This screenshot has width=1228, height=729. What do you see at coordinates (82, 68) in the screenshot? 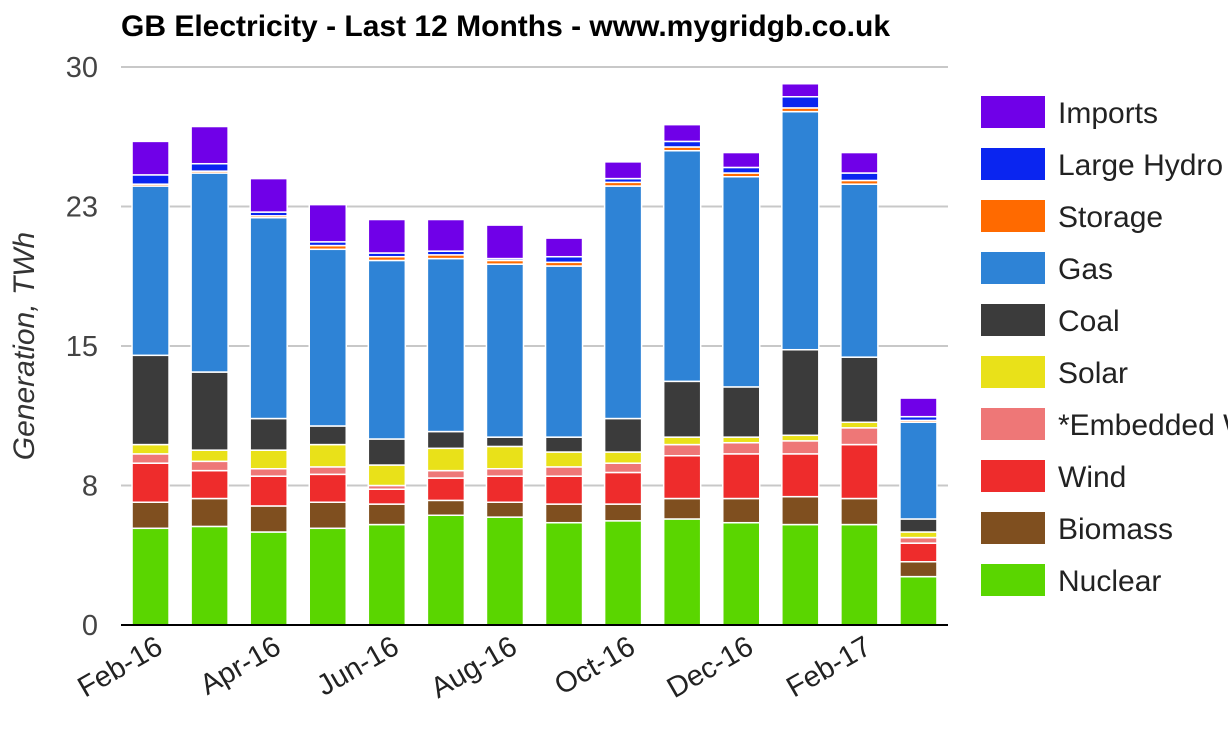
I see `y-tick-label: 30` at bounding box center [82, 68].